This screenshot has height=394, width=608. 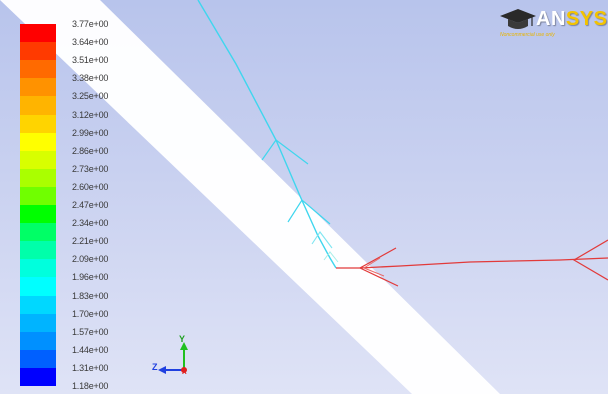 I want to click on ansys-logo: ANSYS Noncommercial use only, so click(x=552, y=24).